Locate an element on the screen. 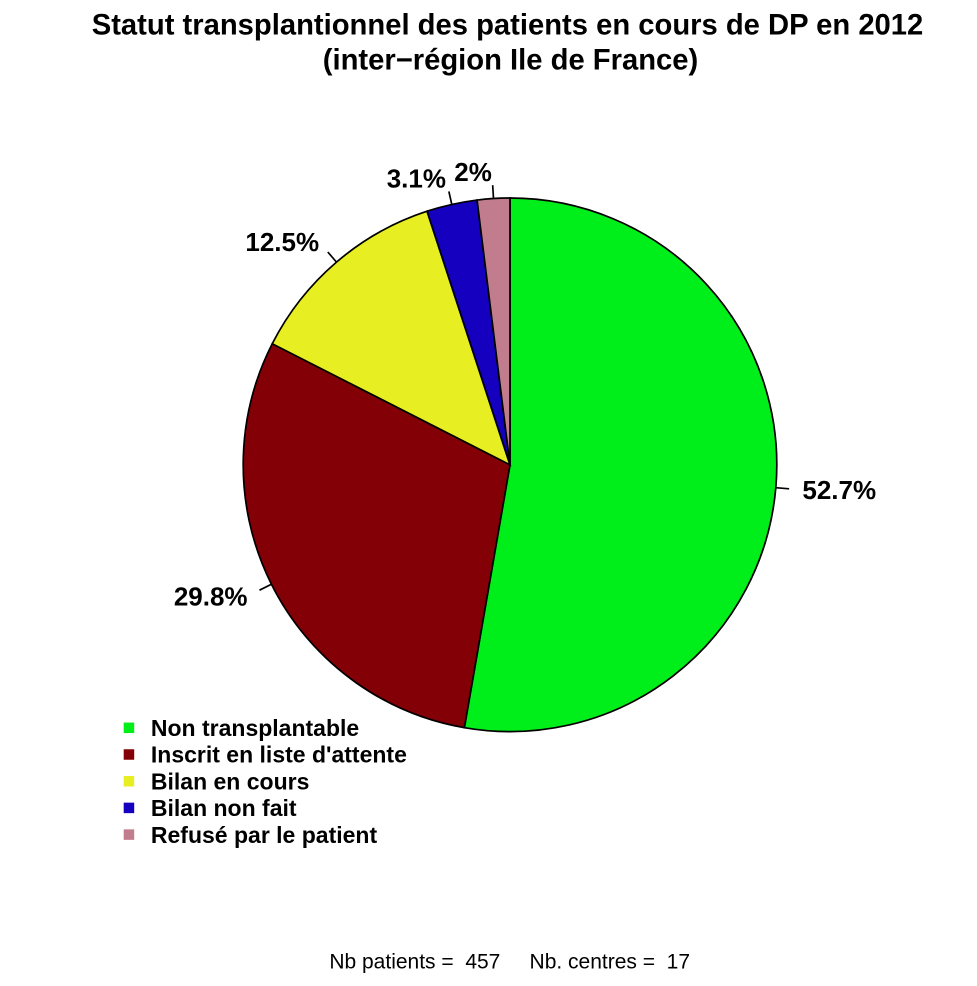  svg-text: (inter−région Ile de France) is located at coordinates (510, 61).